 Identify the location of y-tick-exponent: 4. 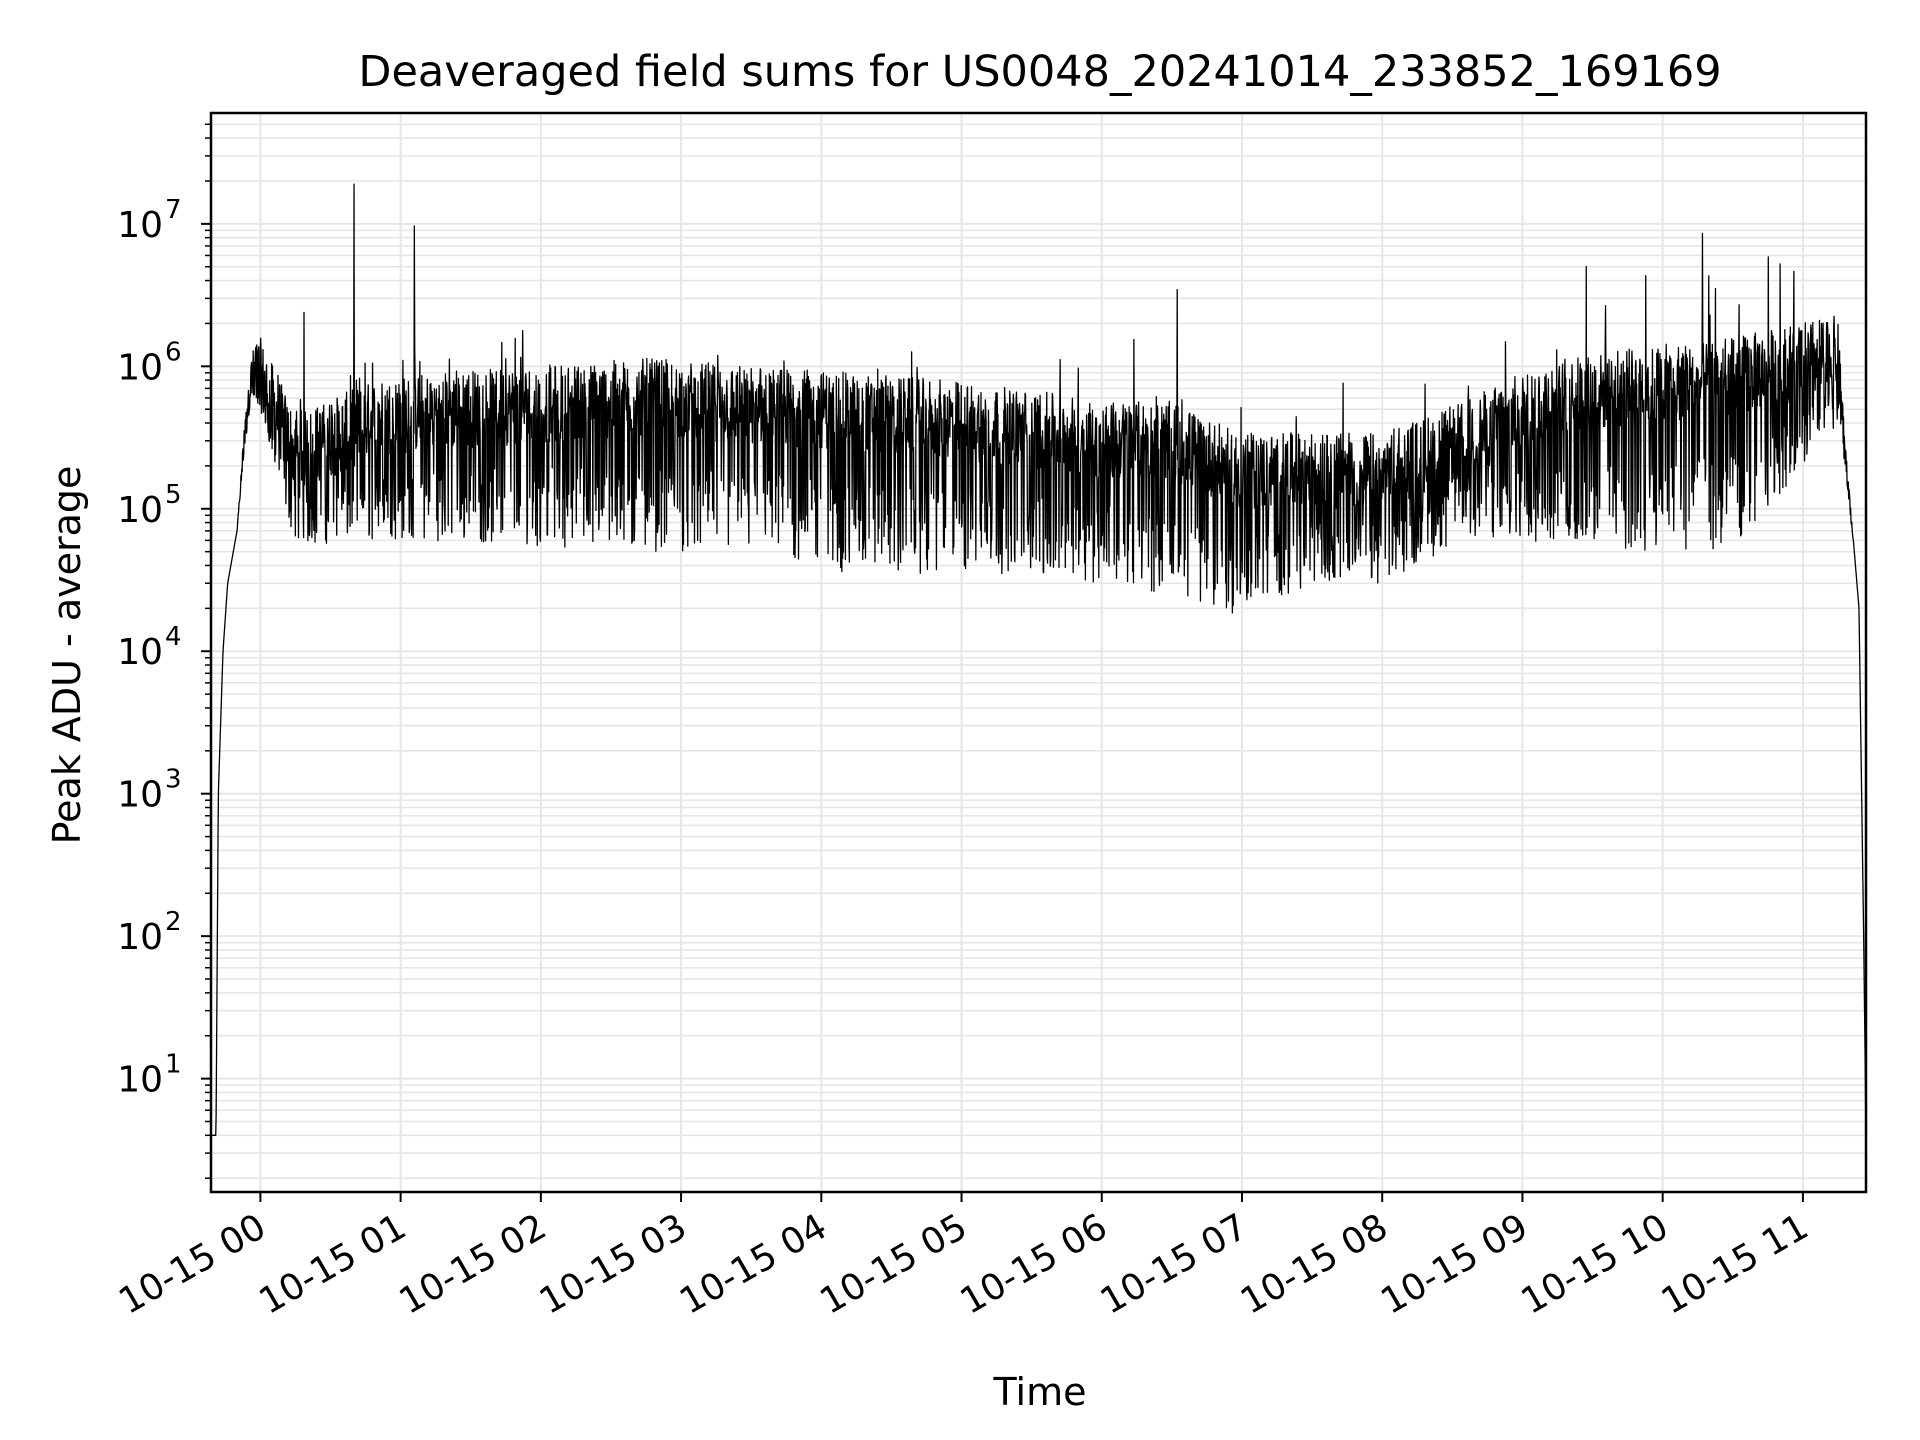
(173, 637).